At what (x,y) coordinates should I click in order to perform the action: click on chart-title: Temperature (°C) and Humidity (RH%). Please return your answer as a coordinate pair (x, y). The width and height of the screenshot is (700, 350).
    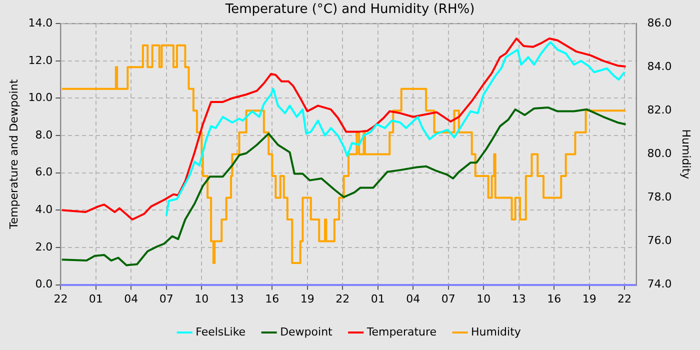
    Looking at the image, I should click on (349, 10).